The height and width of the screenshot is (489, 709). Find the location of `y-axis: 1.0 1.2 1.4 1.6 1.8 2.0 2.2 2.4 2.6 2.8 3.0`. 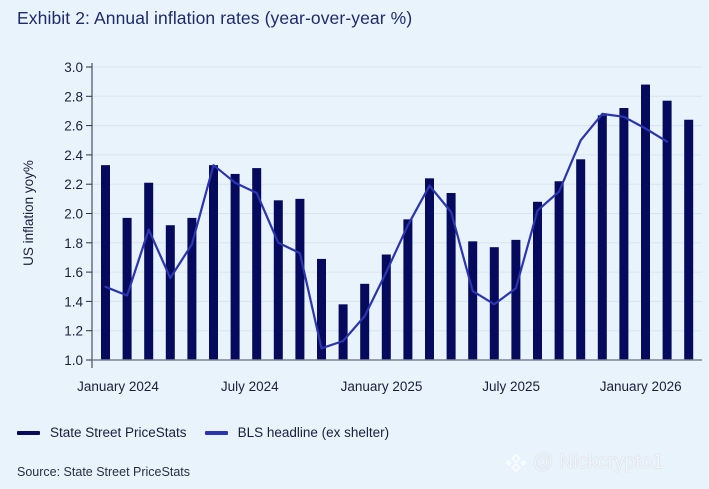

y-axis: 1.0 1.2 1.4 1.6 1.8 2.0 2.2 2.4 2.6 2.8 3.0 is located at coordinates (78, 214).